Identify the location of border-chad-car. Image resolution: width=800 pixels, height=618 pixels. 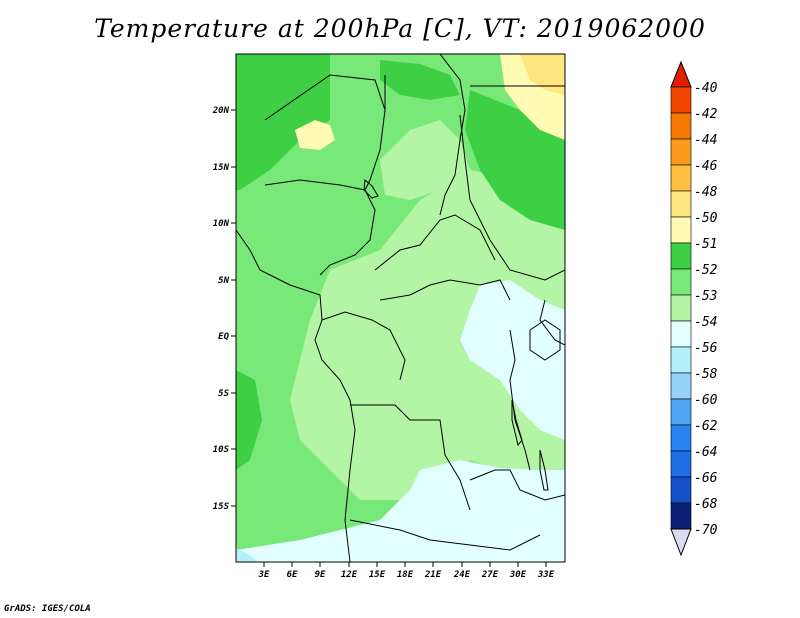
(435, 242).